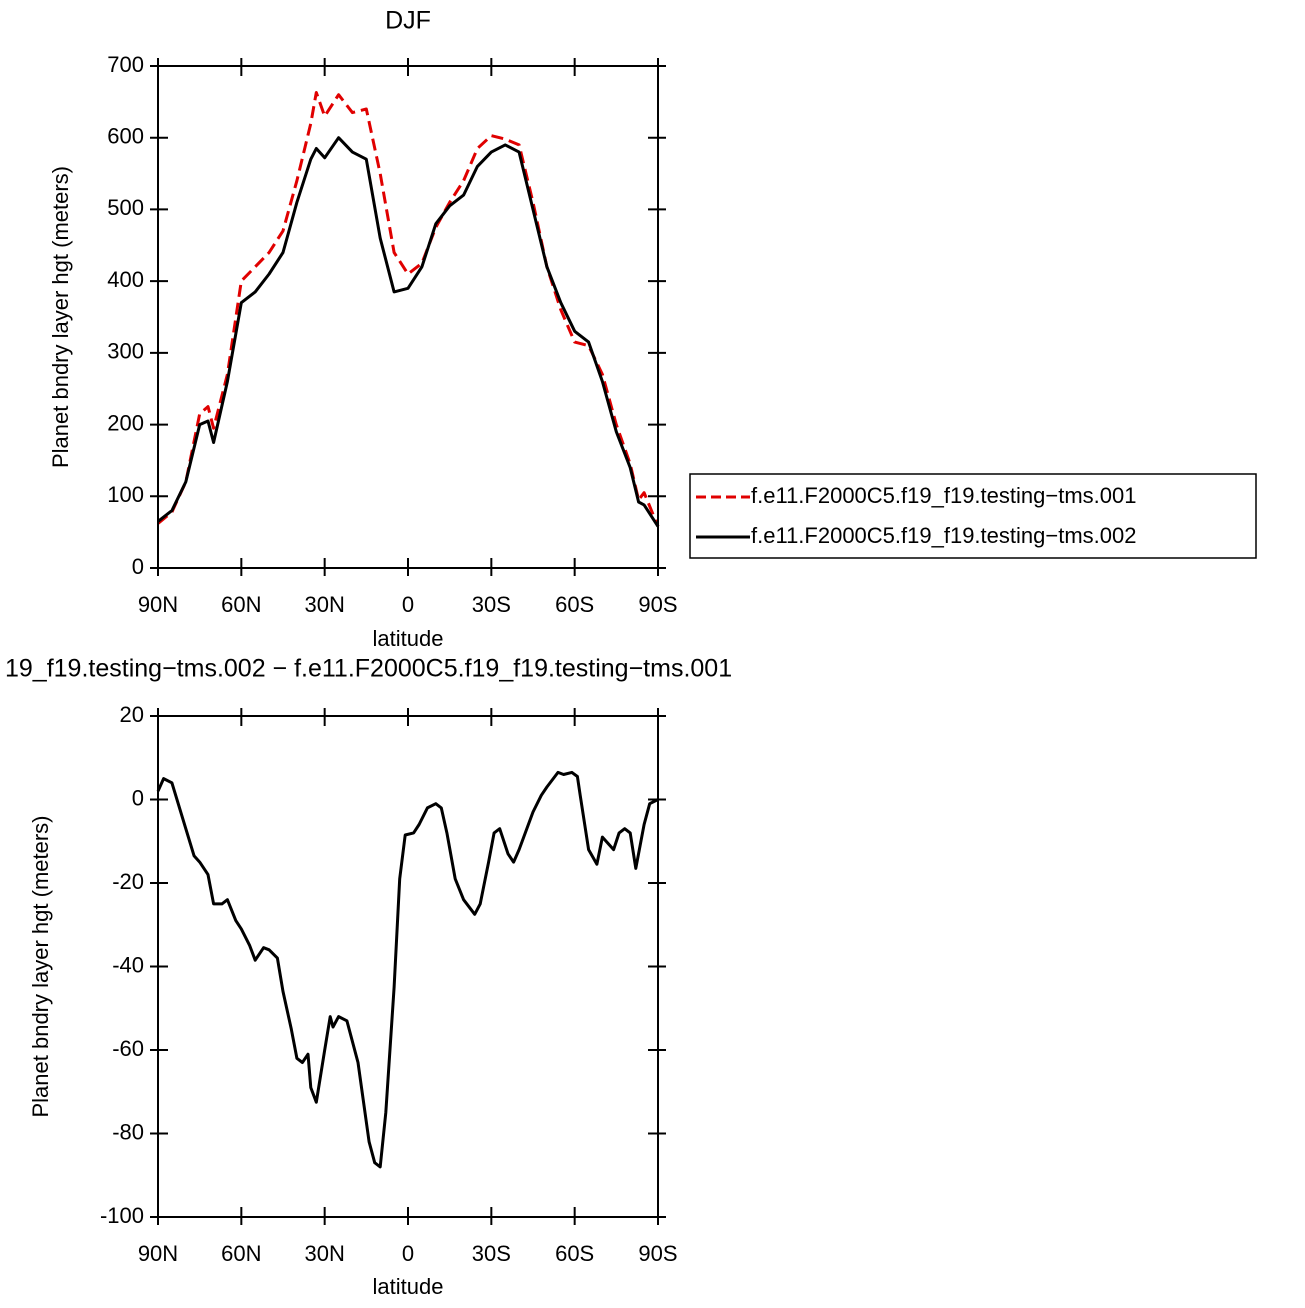 This screenshot has width=1305, height=1308. Describe the element at coordinates (125, 279) in the screenshot. I see `y-tick-label: 400` at that location.